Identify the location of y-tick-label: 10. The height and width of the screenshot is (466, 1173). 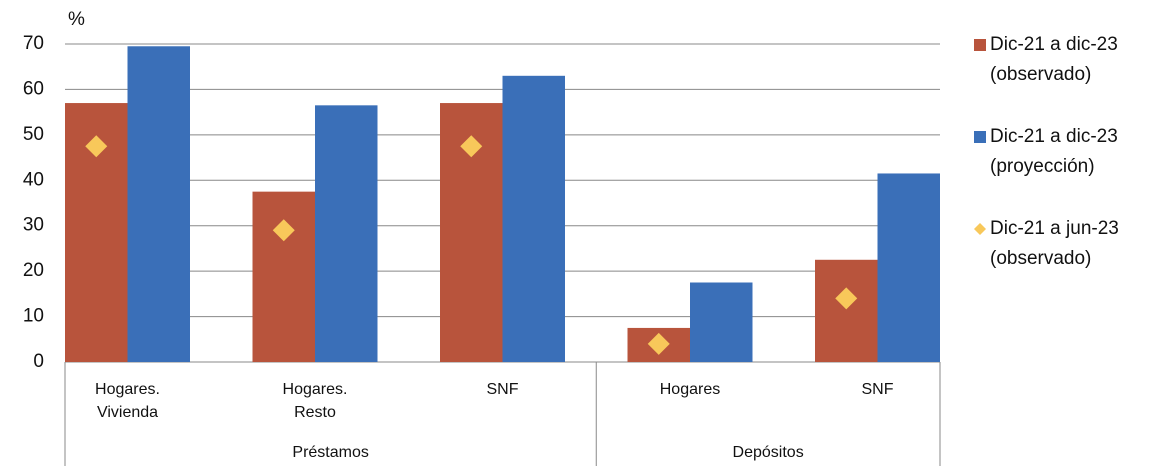
(33, 316).